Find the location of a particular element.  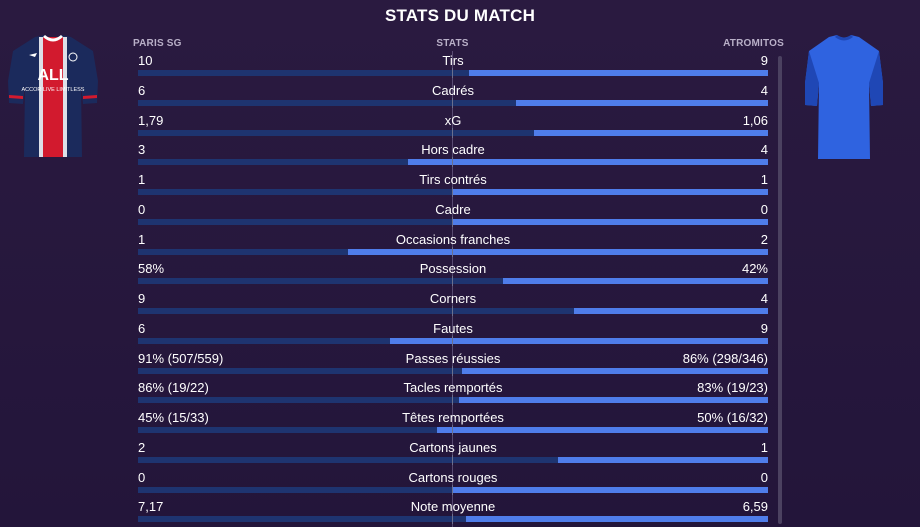

stat-label: Possession is located at coordinates (453, 269).